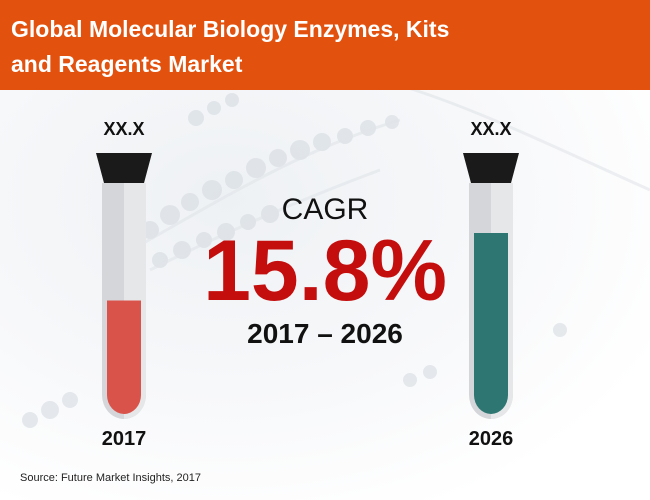 This screenshot has width=650, height=500. Describe the element at coordinates (491, 439) in the screenshot. I see `right-year-label: 2026` at that location.